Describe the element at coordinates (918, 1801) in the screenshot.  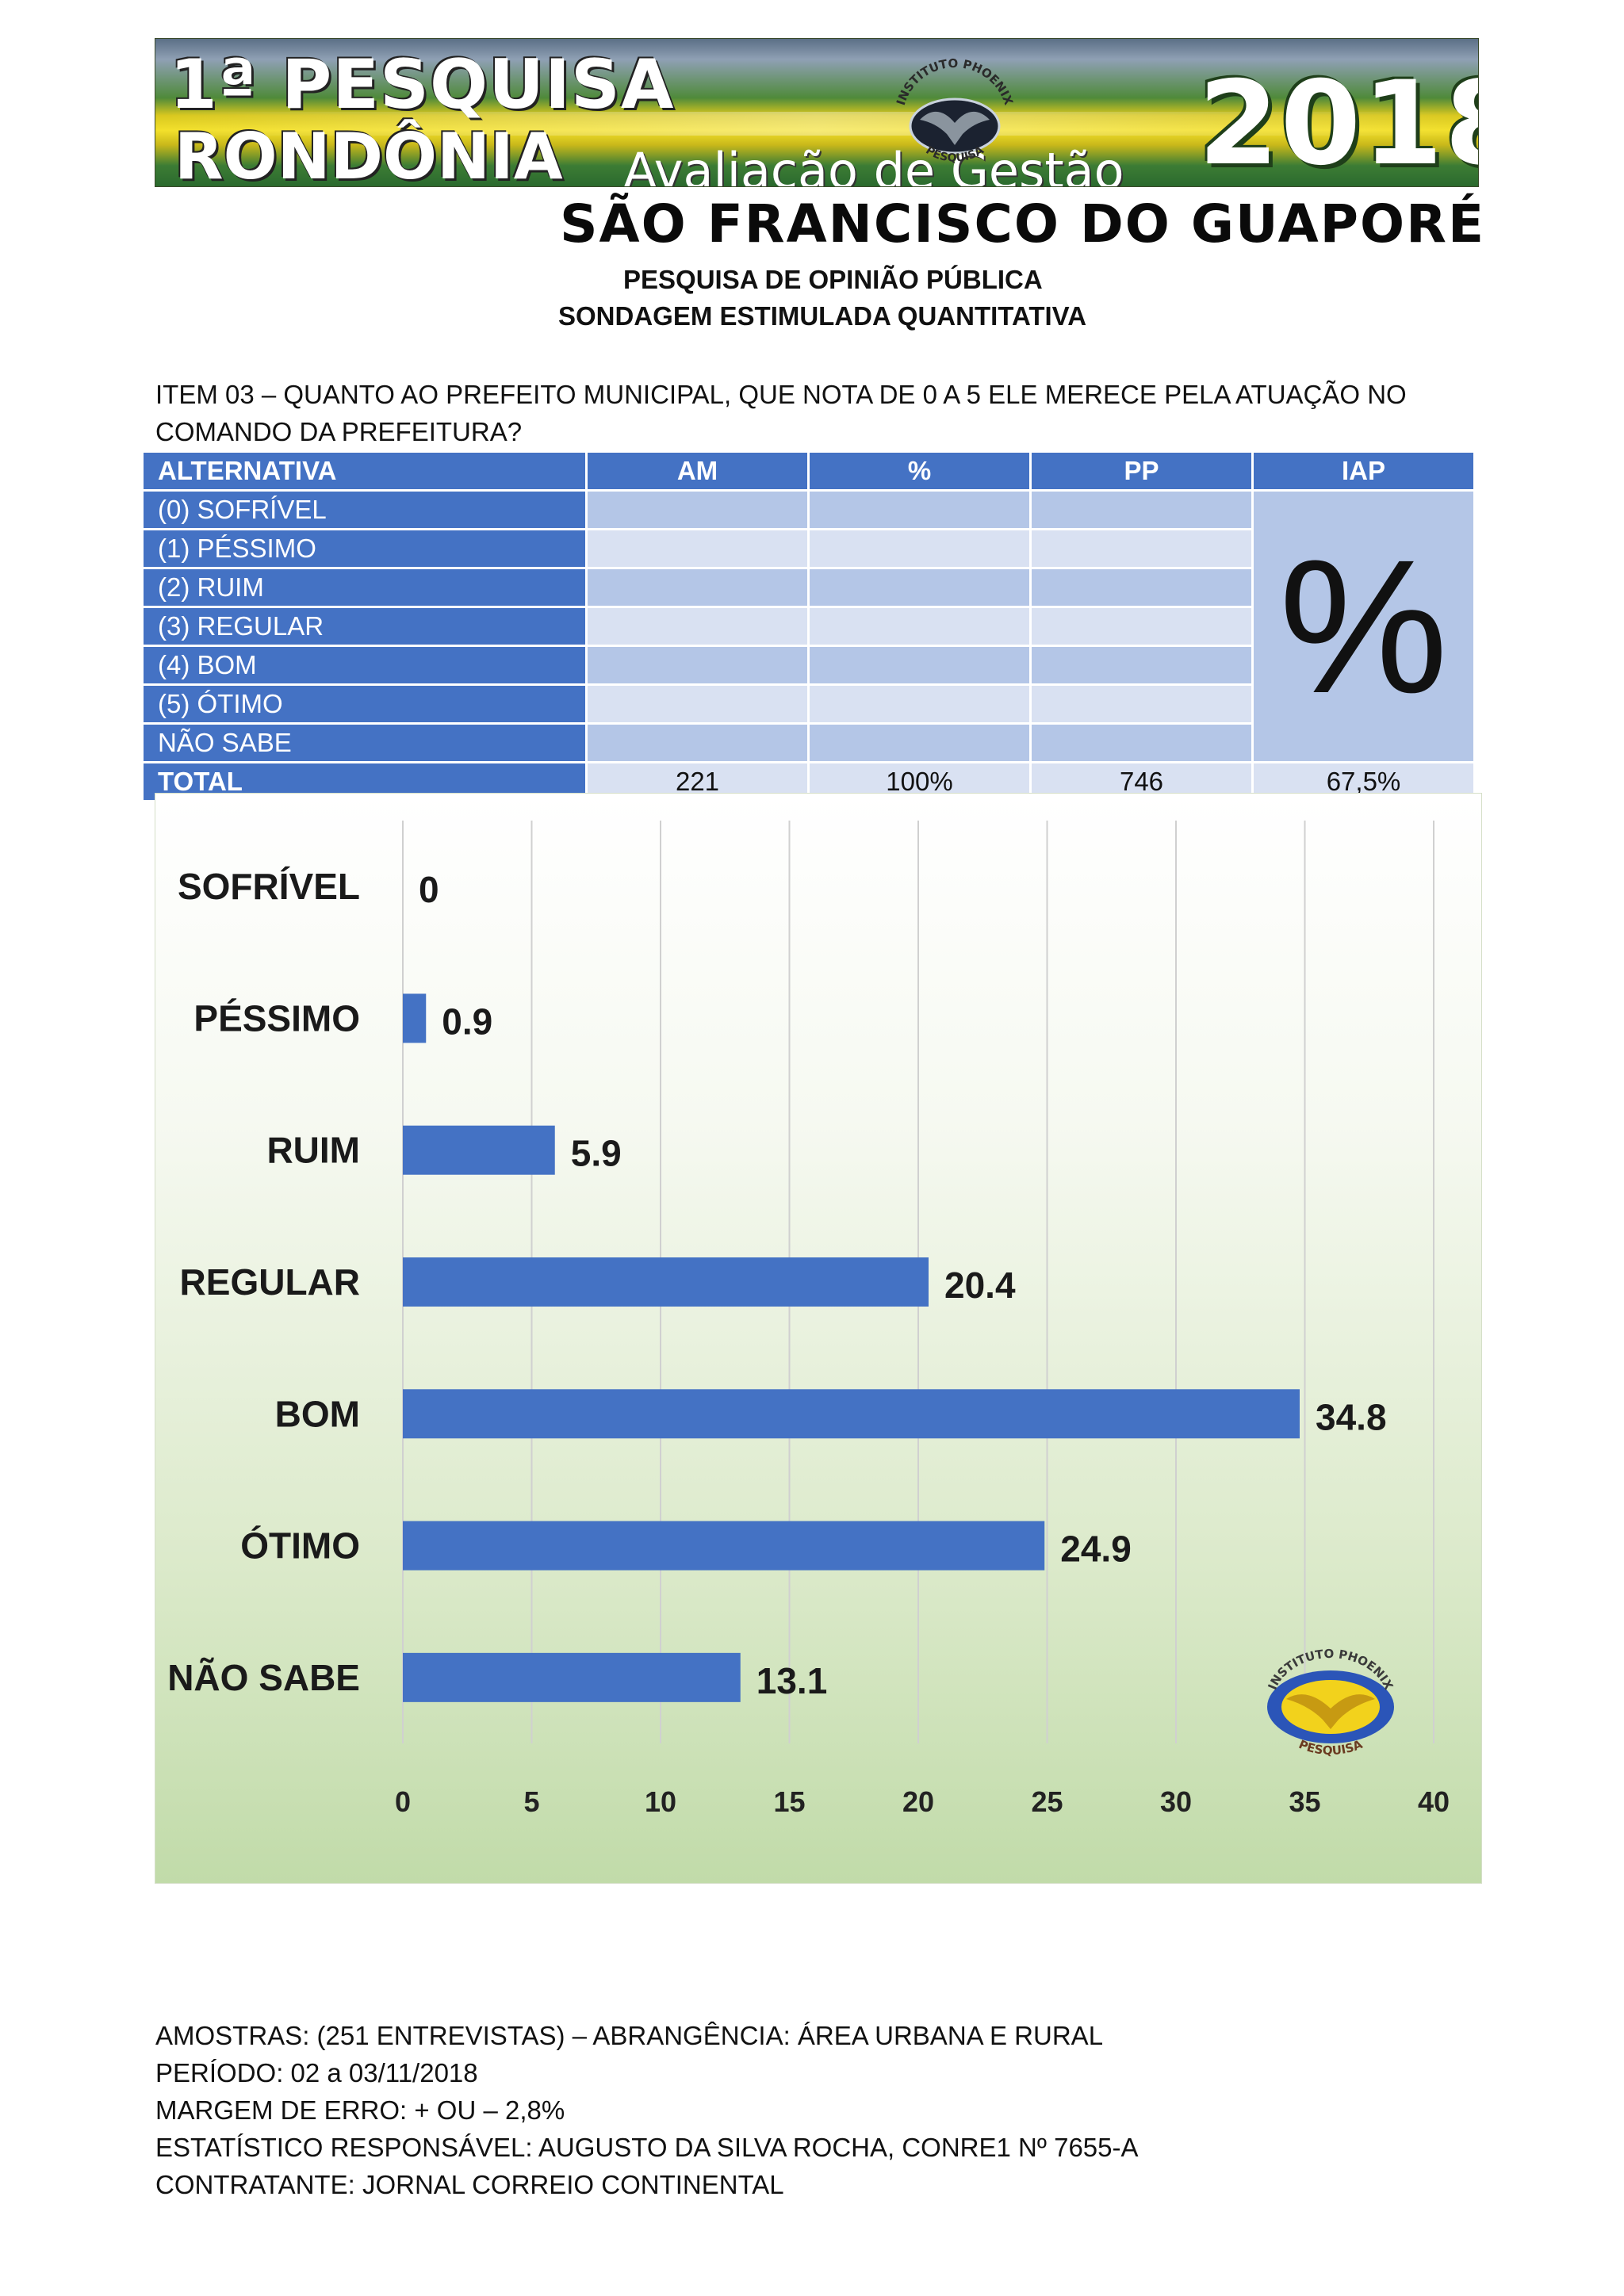
I see `x-tick-label: 20` at that location.